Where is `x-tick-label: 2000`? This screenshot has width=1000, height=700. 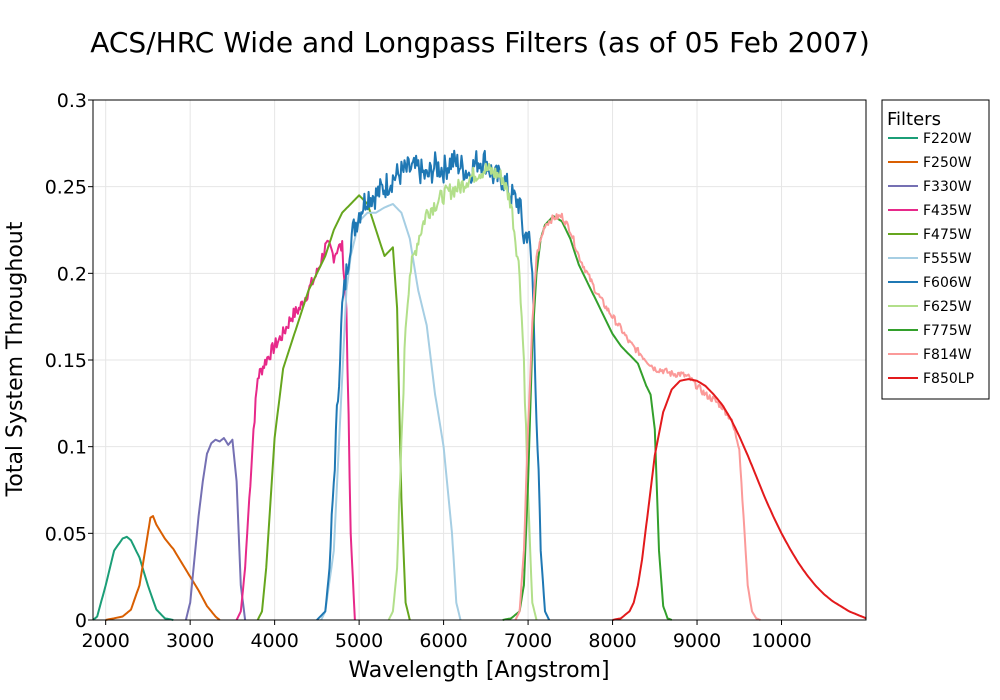 x-tick-label: 2000 is located at coordinates (105, 641).